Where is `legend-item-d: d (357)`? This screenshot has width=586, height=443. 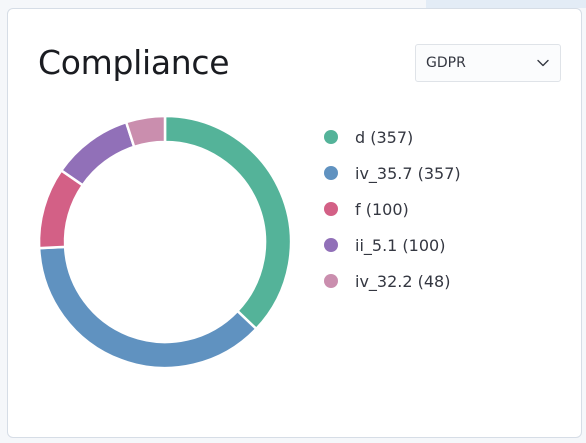 legend-item-d: d (357) is located at coordinates (392, 137).